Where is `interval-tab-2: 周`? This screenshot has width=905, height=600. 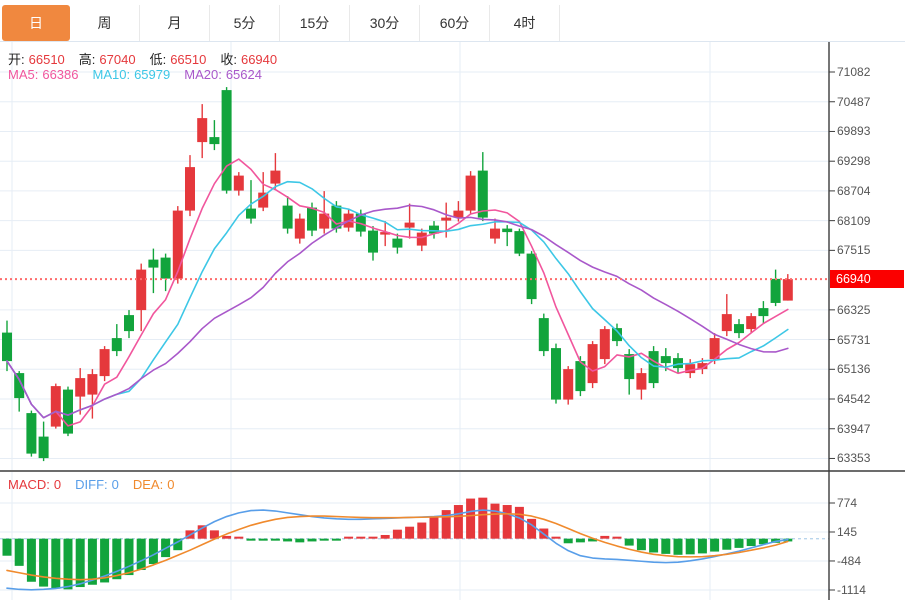 interval-tab-2: 周 is located at coordinates (105, 23).